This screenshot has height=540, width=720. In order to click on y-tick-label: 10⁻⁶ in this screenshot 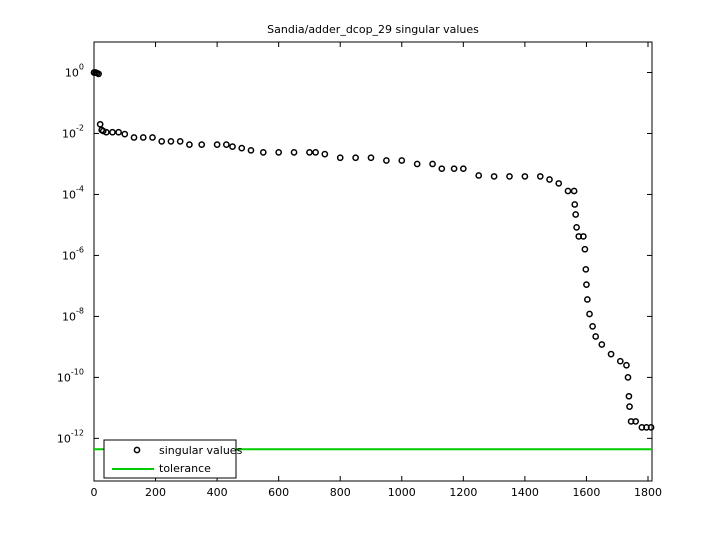, I will do `click(73, 253)`.